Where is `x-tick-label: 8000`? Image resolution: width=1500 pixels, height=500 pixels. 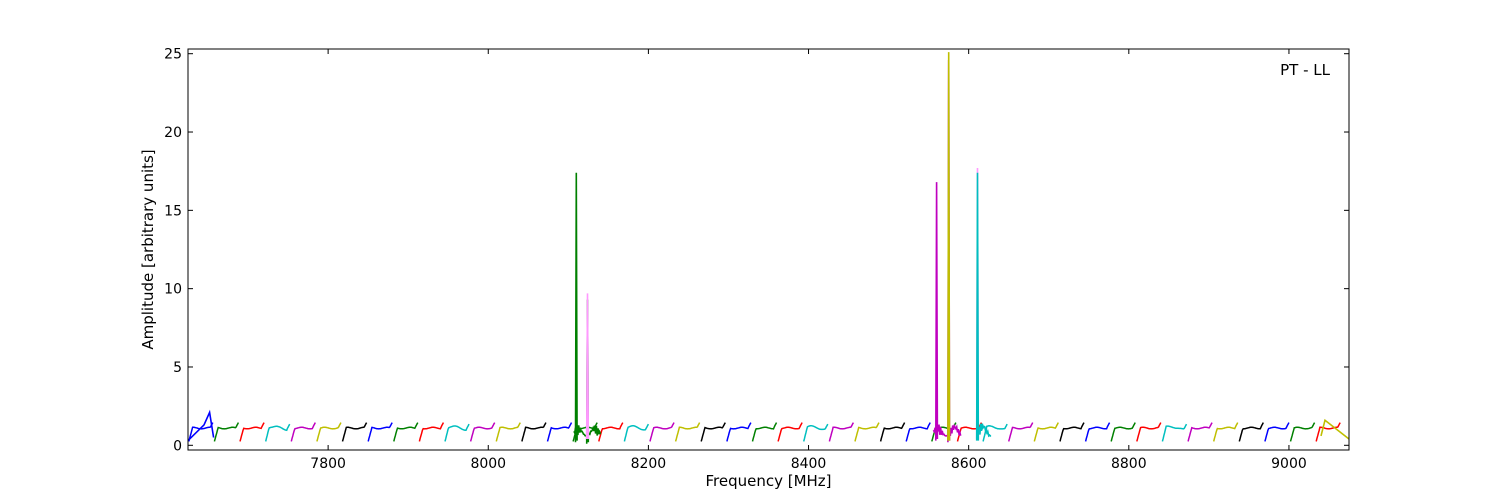
x-tick-label: 8000 is located at coordinates (488, 464).